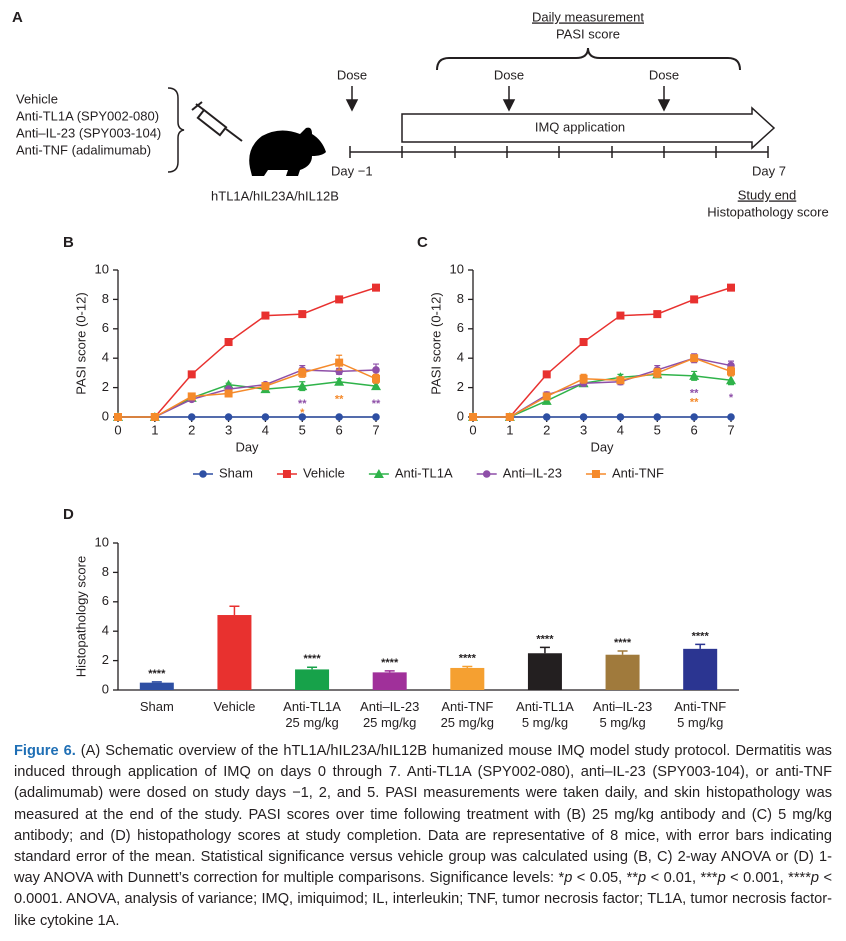 The width and height of the screenshot is (846, 941). Describe the element at coordinates (105, 659) in the screenshot. I see `y-tick-label: 2` at that location.